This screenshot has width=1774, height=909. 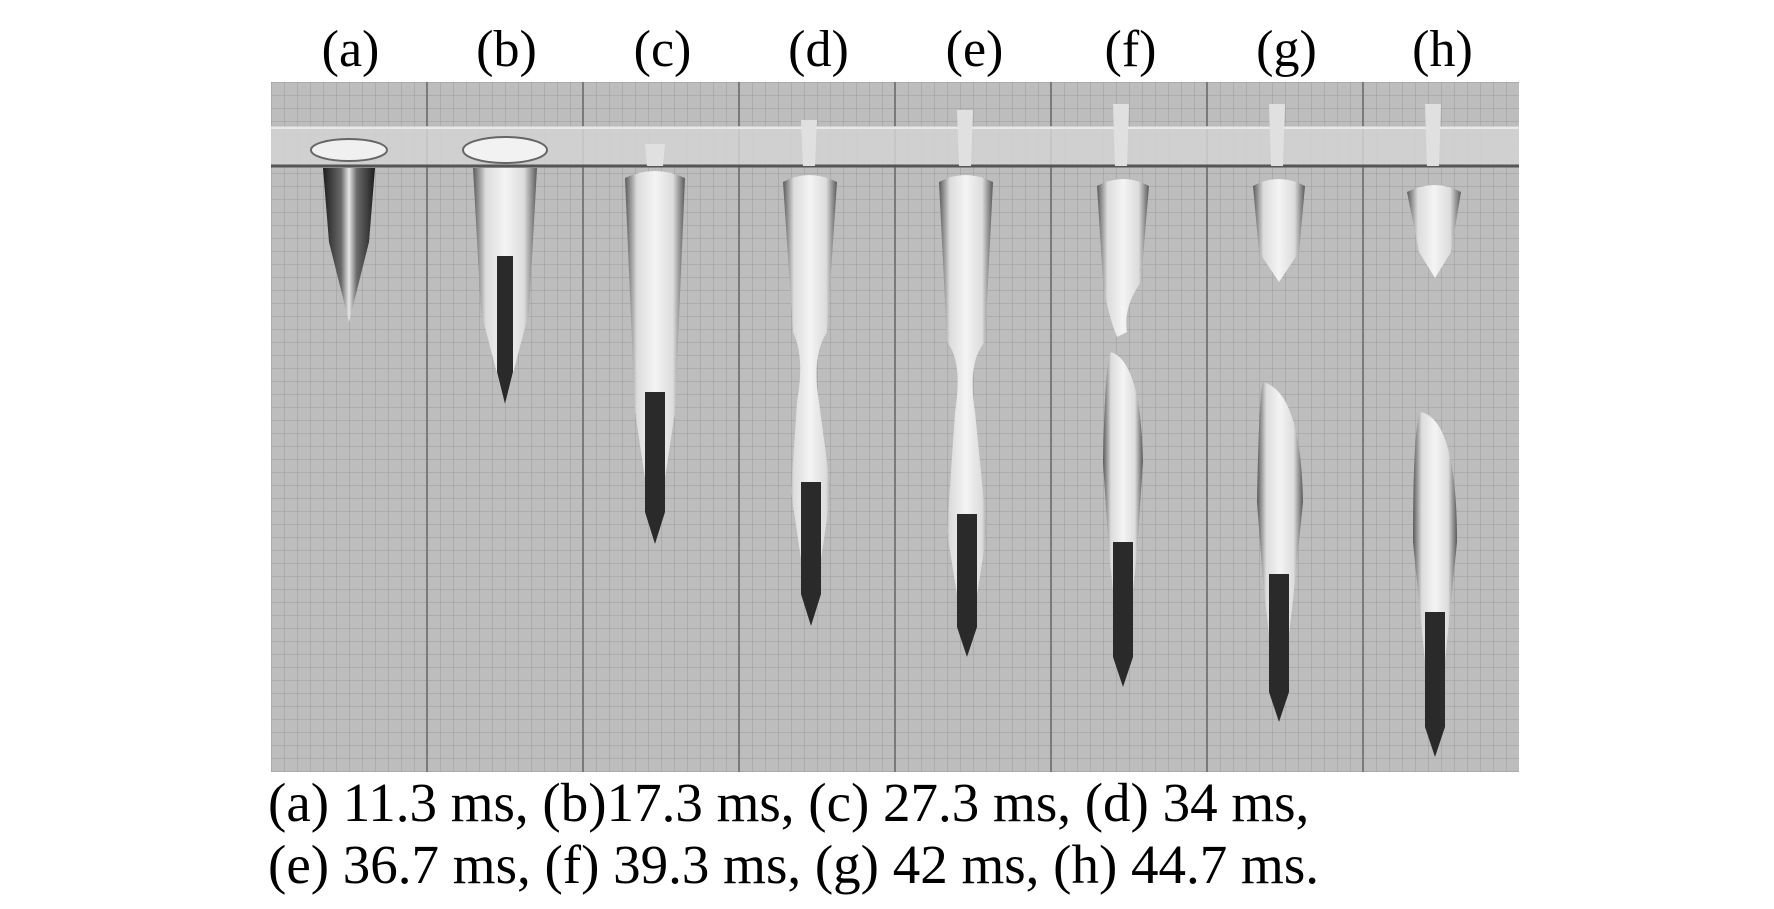 I want to click on projectile-g, so click(x=1279, y=413).